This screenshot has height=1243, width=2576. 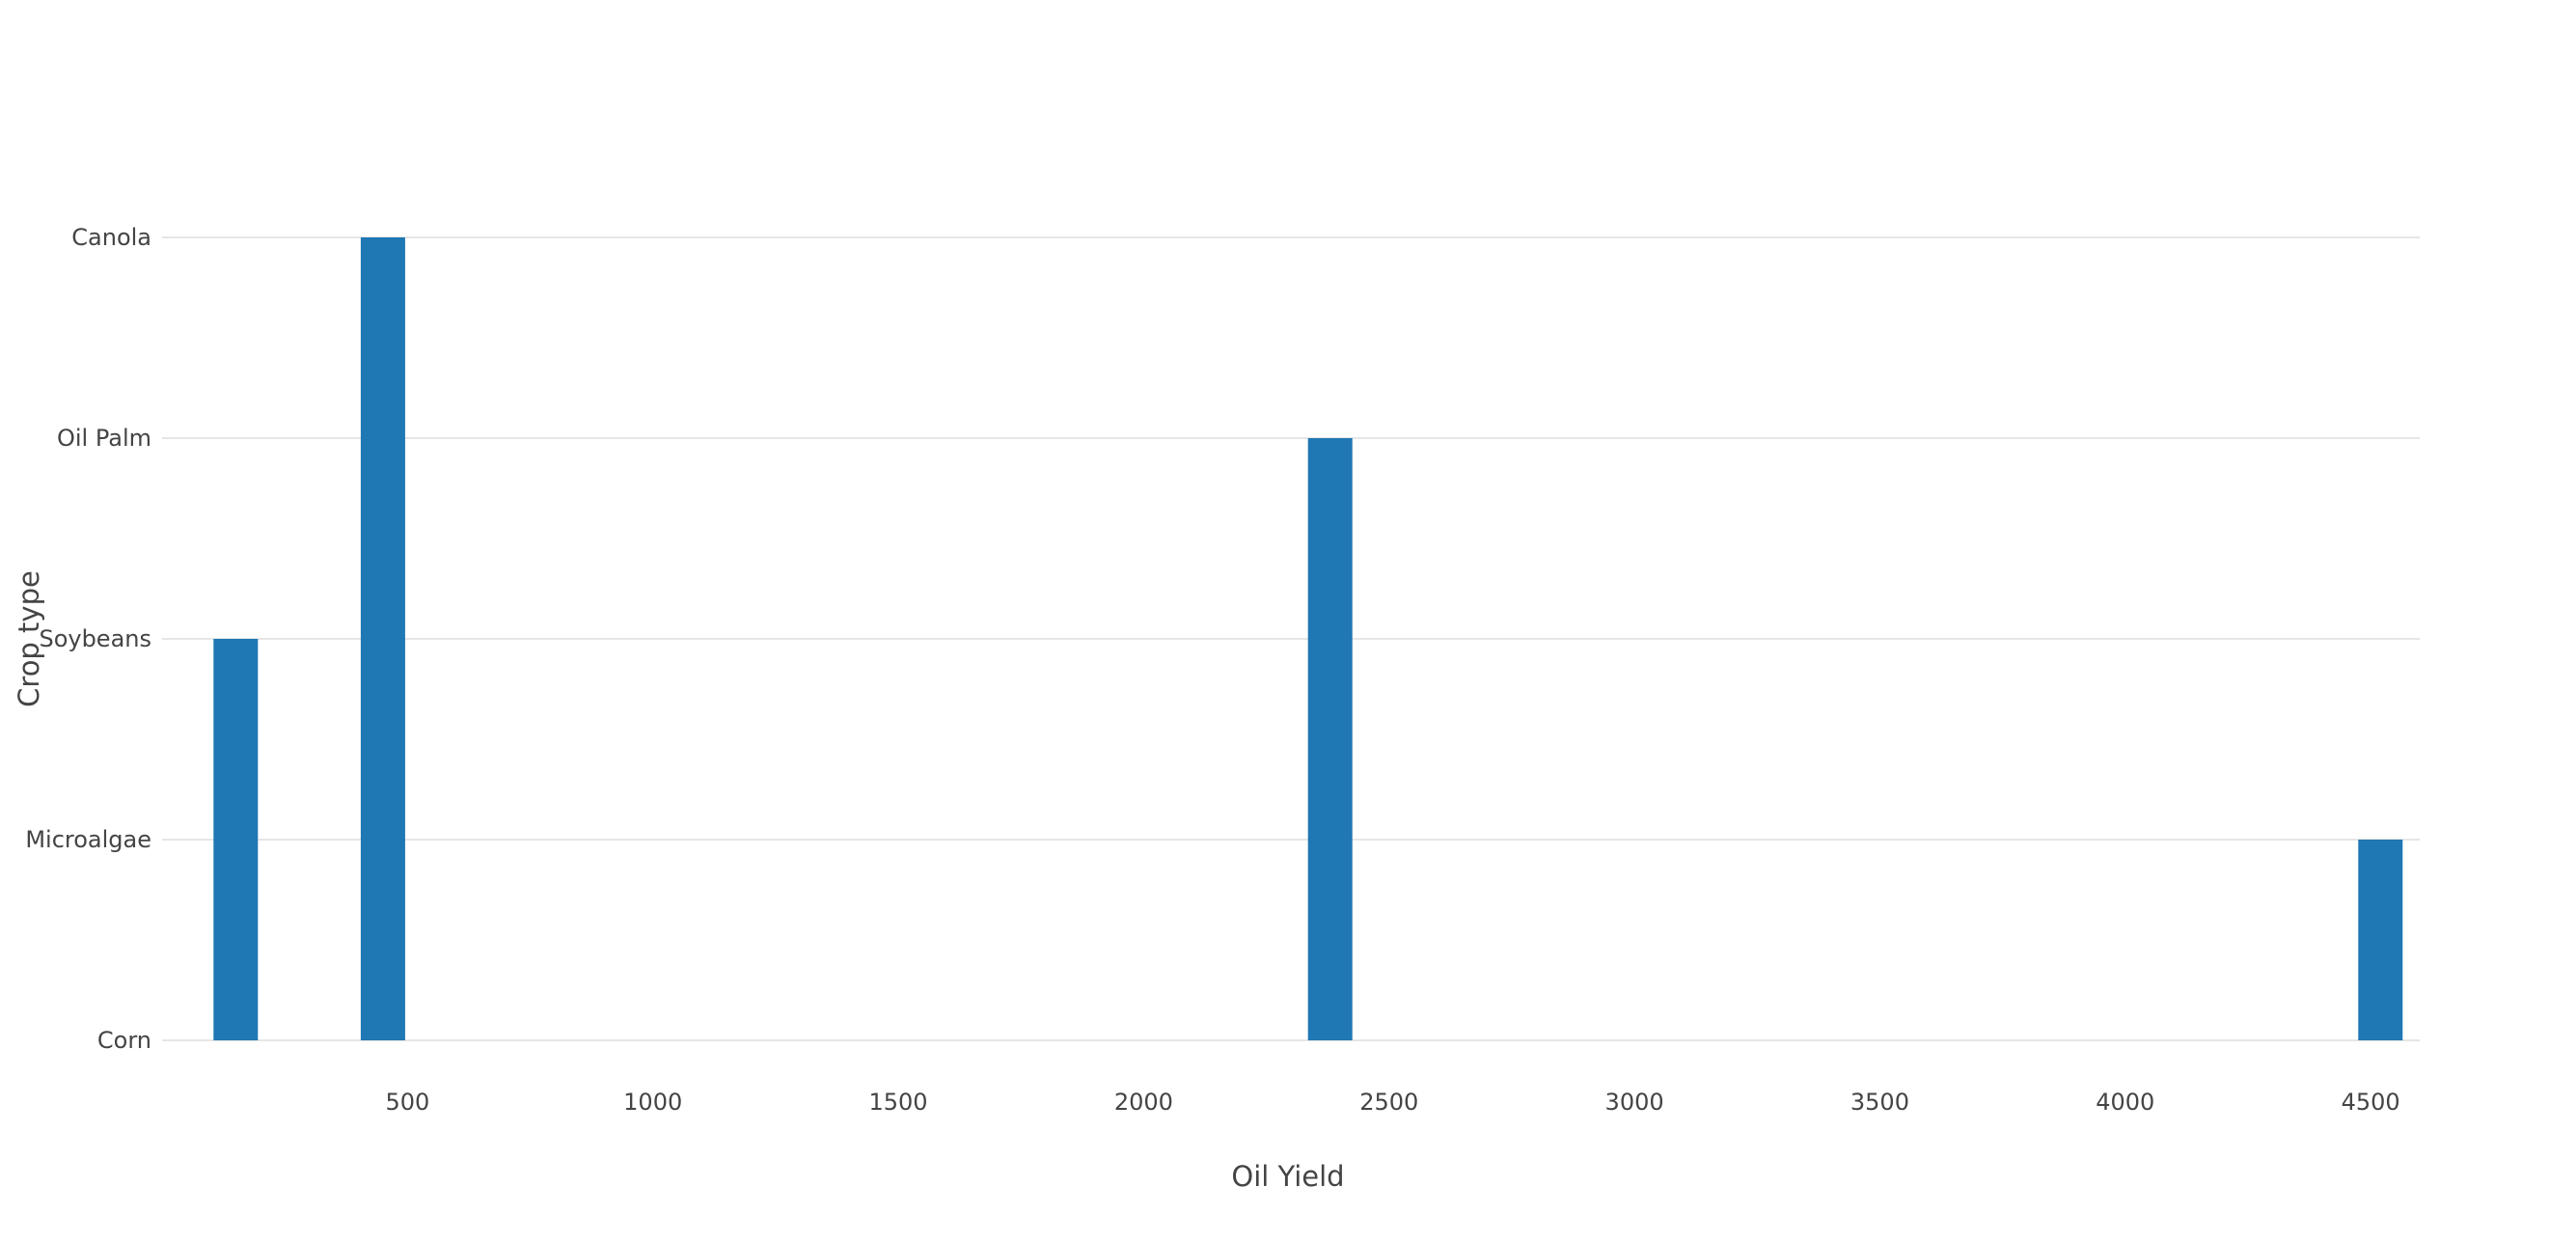 I want to click on bar-microalgae, so click(x=2380, y=940).